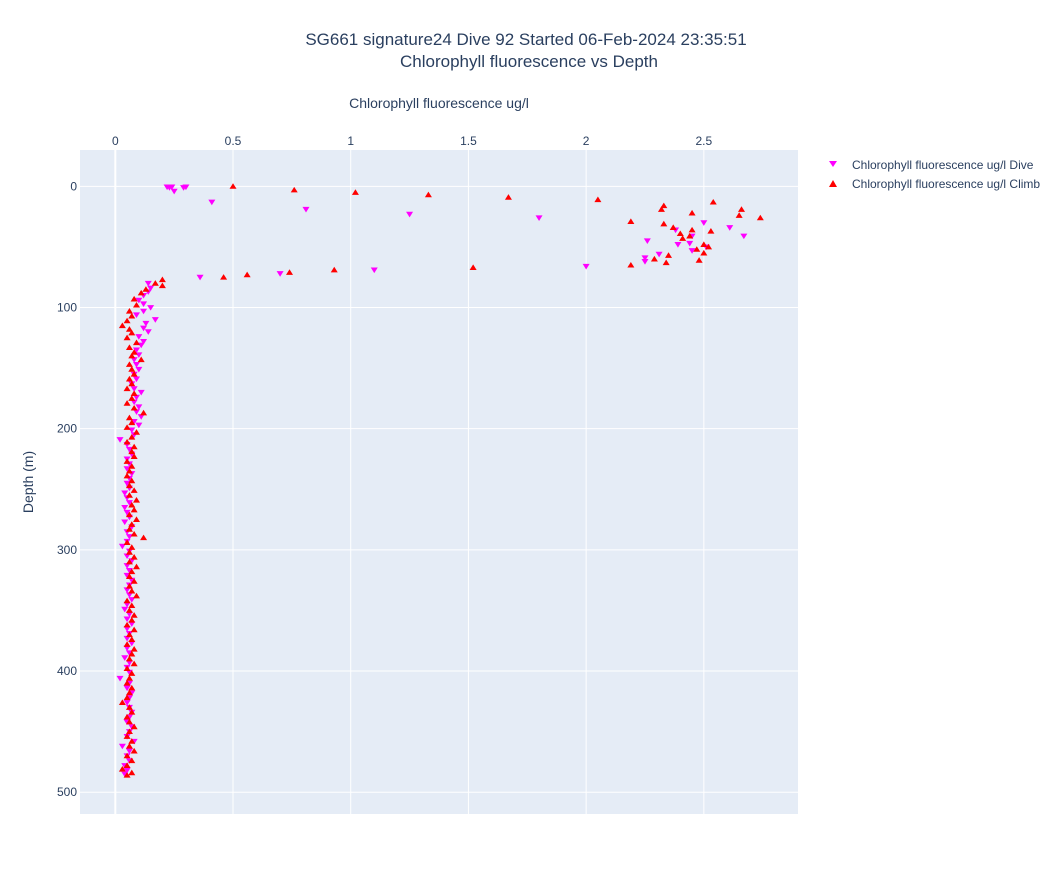 This screenshot has width=1058, height=894. Describe the element at coordinates (703, 141) in the screenshot. I see `x-tick-label: 2.5` at that location.